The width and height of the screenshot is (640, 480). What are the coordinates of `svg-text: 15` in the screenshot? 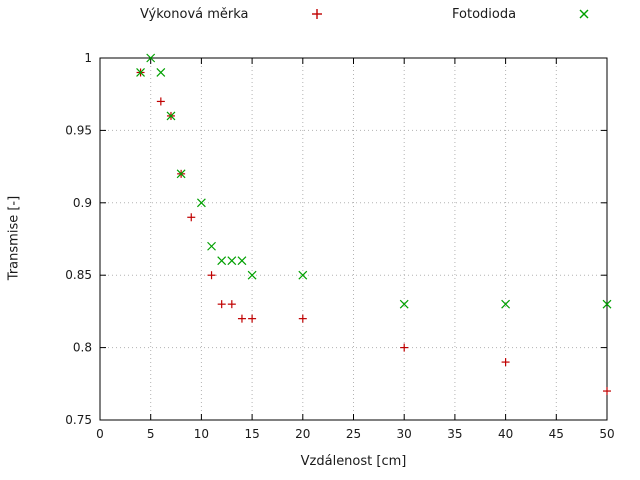 It's located at (251, 434).